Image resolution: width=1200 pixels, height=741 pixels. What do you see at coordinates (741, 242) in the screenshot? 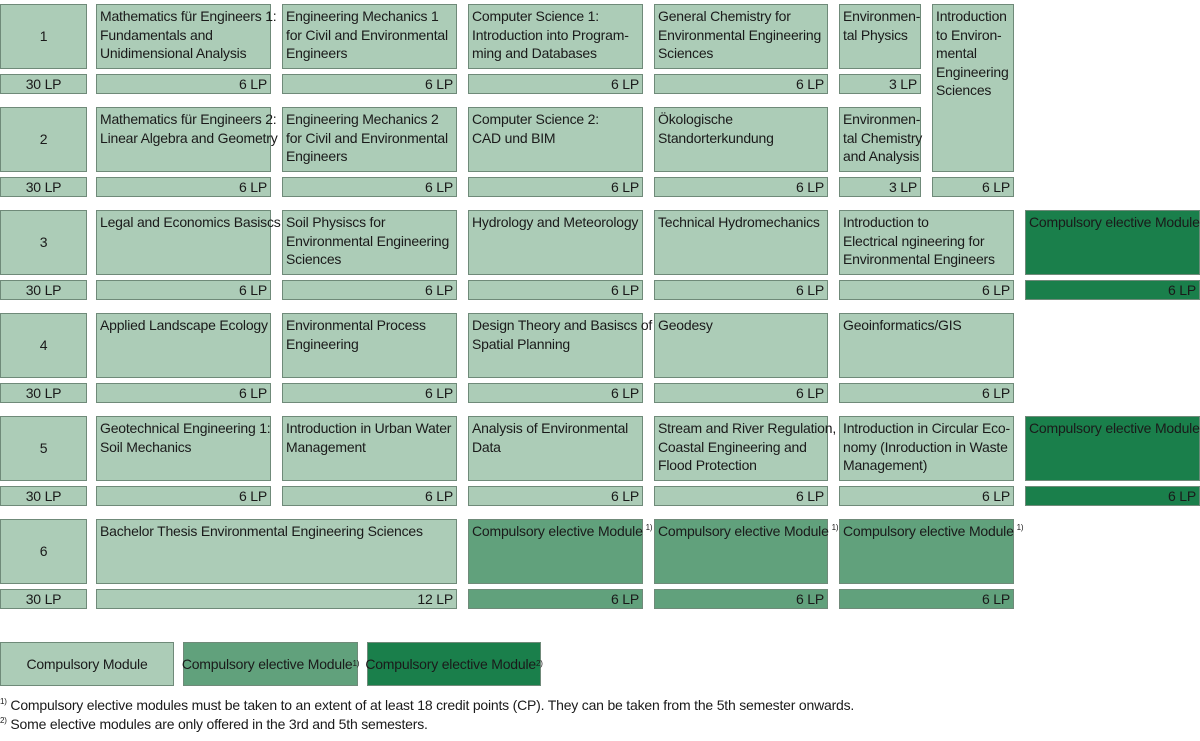
I see `module-s3-4: Technical Hydromechanics` at bounding box center [741, 242].